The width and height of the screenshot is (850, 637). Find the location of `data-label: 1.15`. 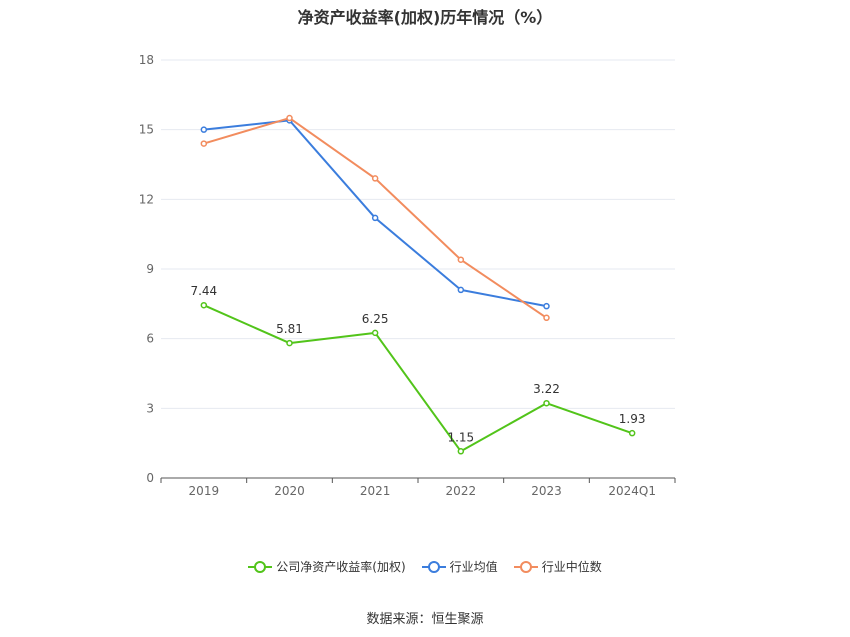

data-label: 1.15 is located at coordinates (460, 437).